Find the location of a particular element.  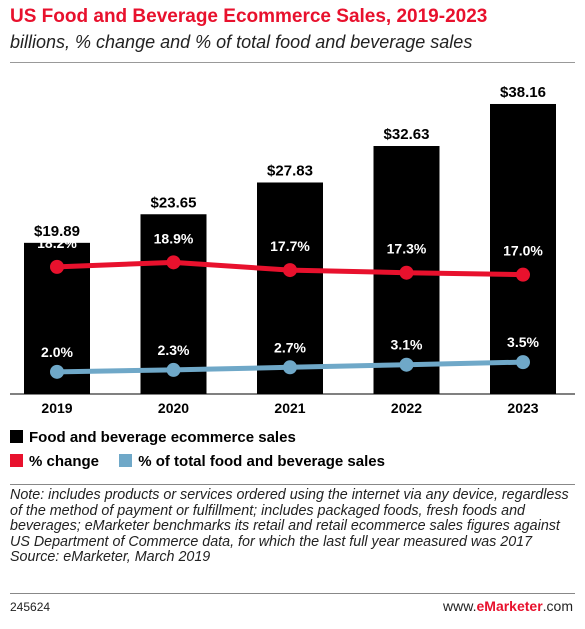

legend-label-sales: Food and beverage ecommerce sales is located at coordinates (162, 437).